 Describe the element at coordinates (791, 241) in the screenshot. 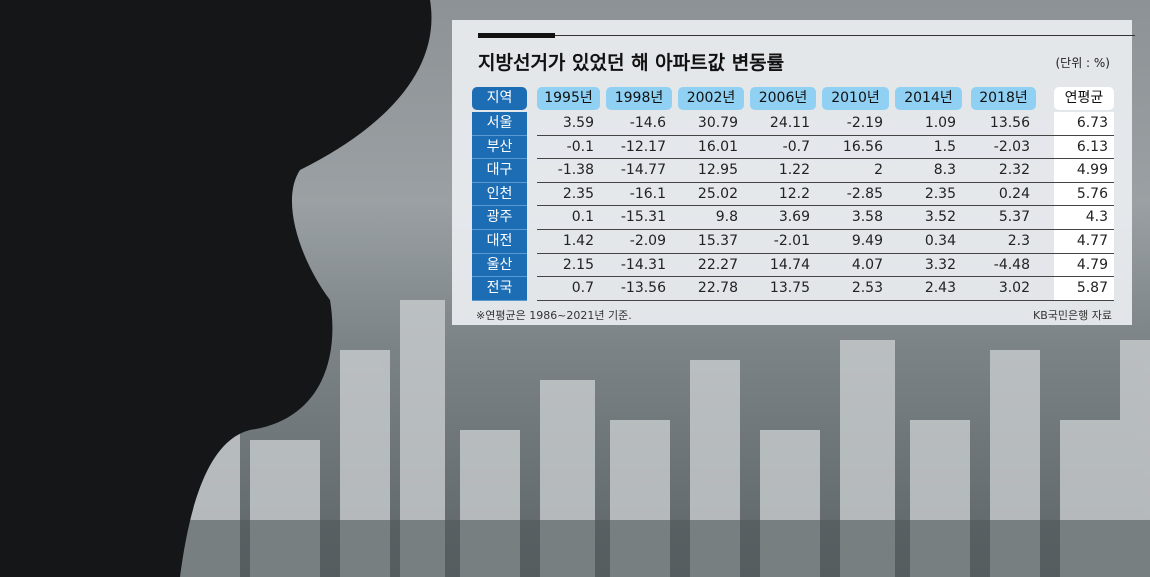

I see `value-cell: -2.01` at that location.